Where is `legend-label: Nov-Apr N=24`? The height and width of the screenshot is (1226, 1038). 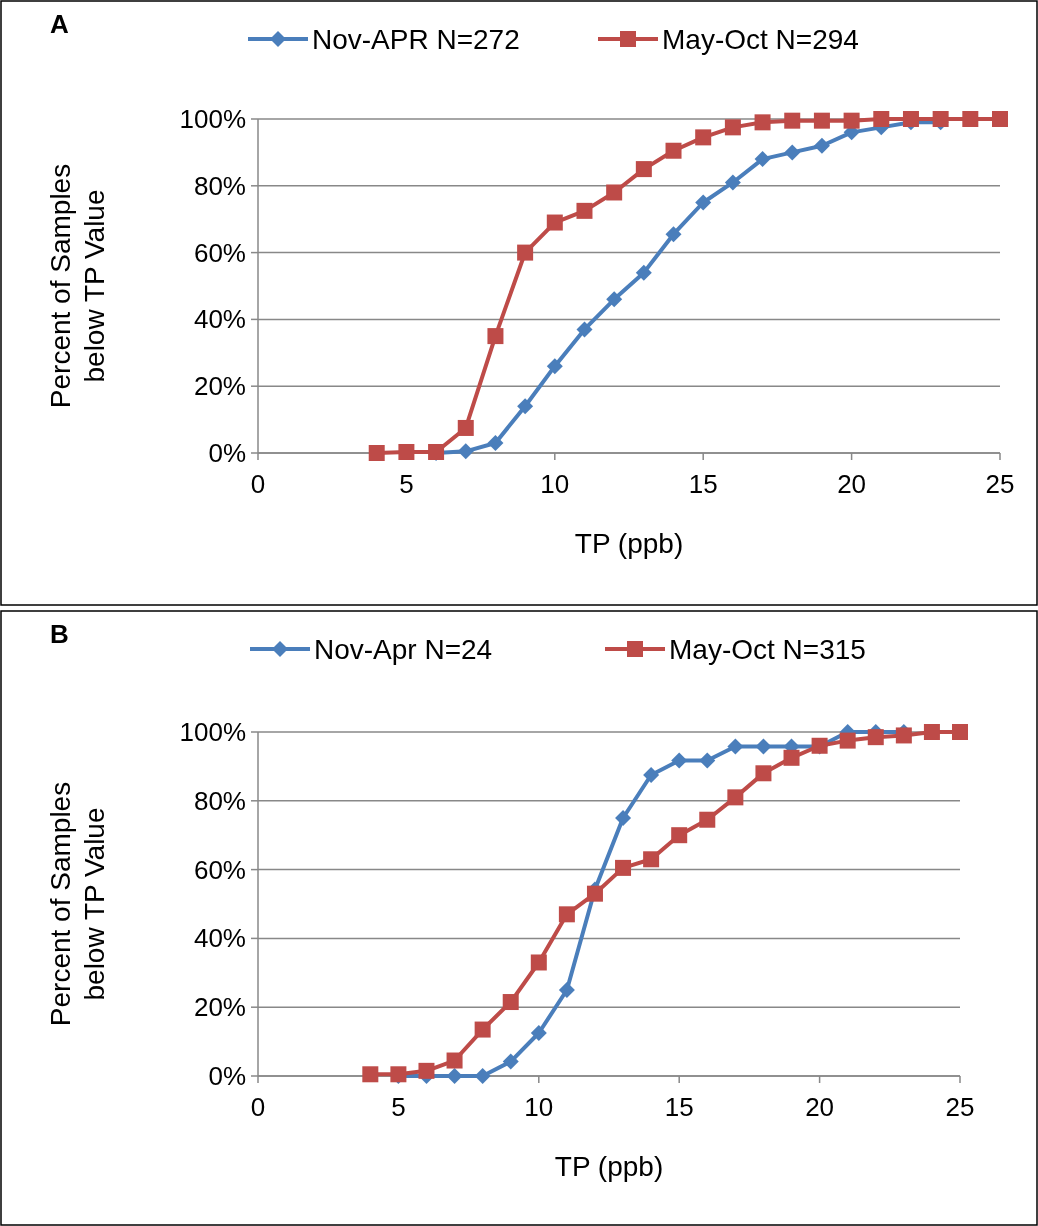 legend-label: Nov-Apr N=24 is located at coordinates (403, 649).